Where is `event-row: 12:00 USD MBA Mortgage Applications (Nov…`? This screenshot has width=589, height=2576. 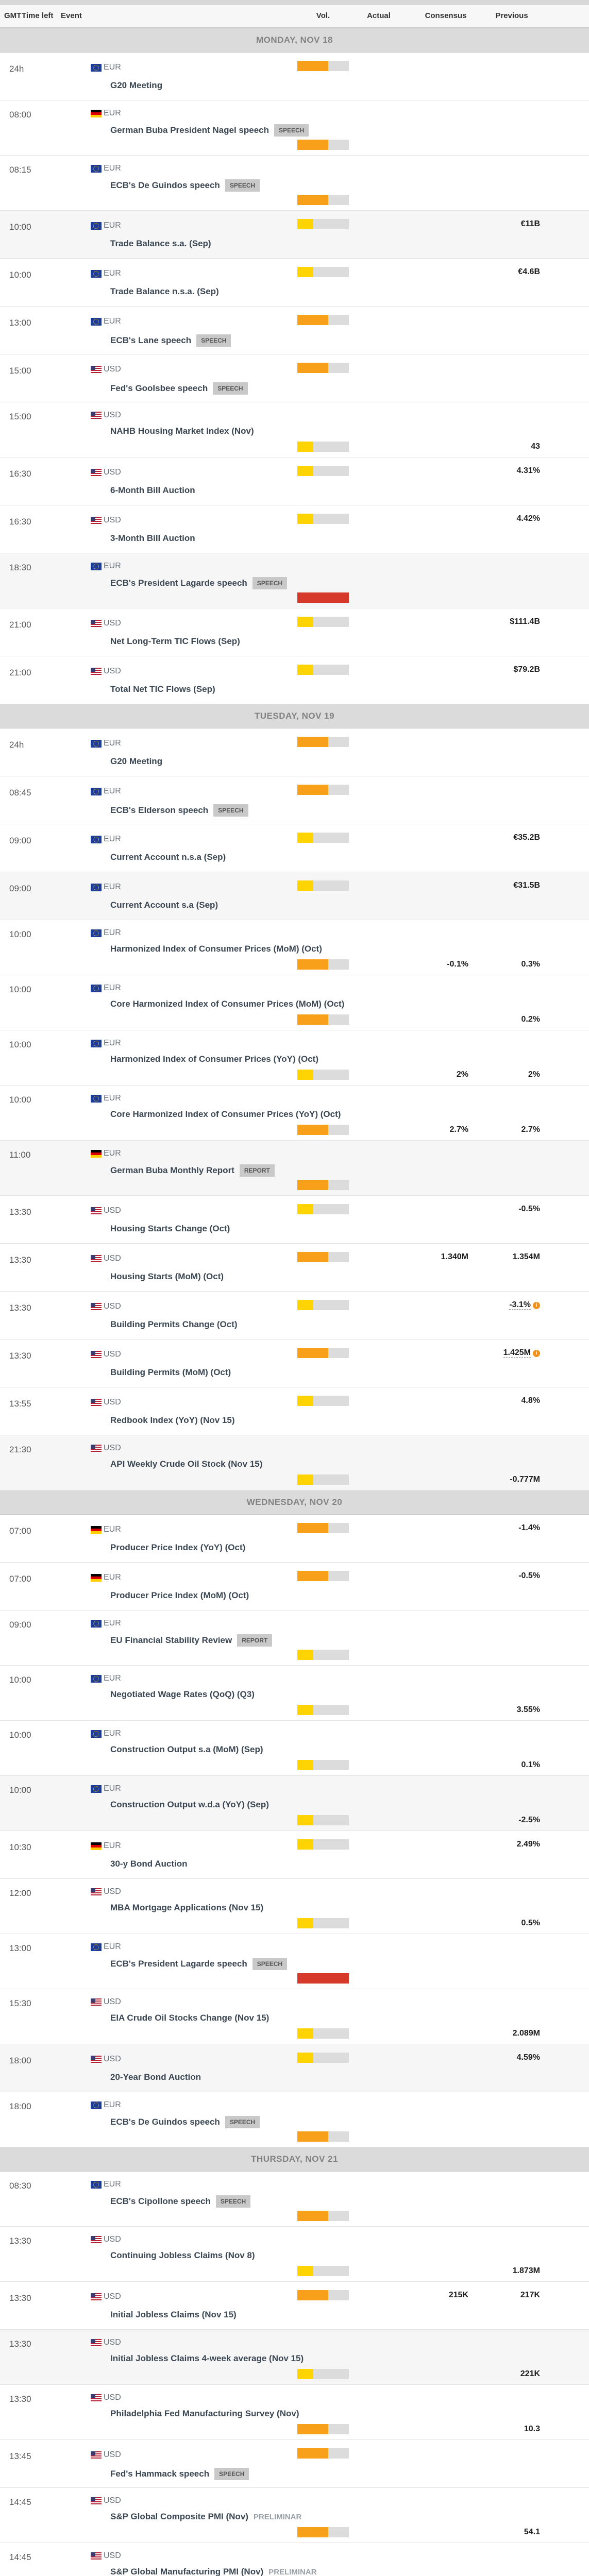 event-row: 12:00 USD MBA Mortgage Applications (Nov… is located at coordinates (294, 1906).